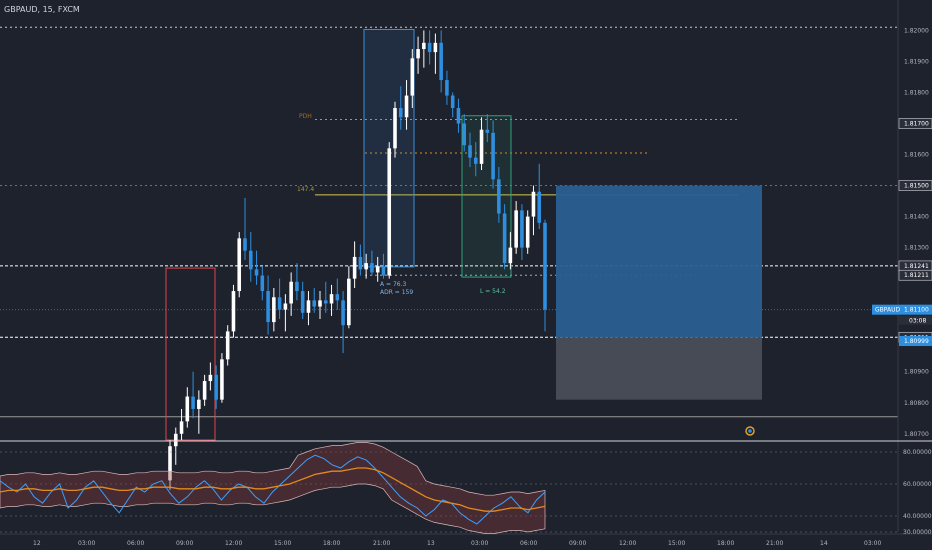 This screenshot has height=550, width=932. I want to click on range-label: A = 76.3, so click(393, 284).